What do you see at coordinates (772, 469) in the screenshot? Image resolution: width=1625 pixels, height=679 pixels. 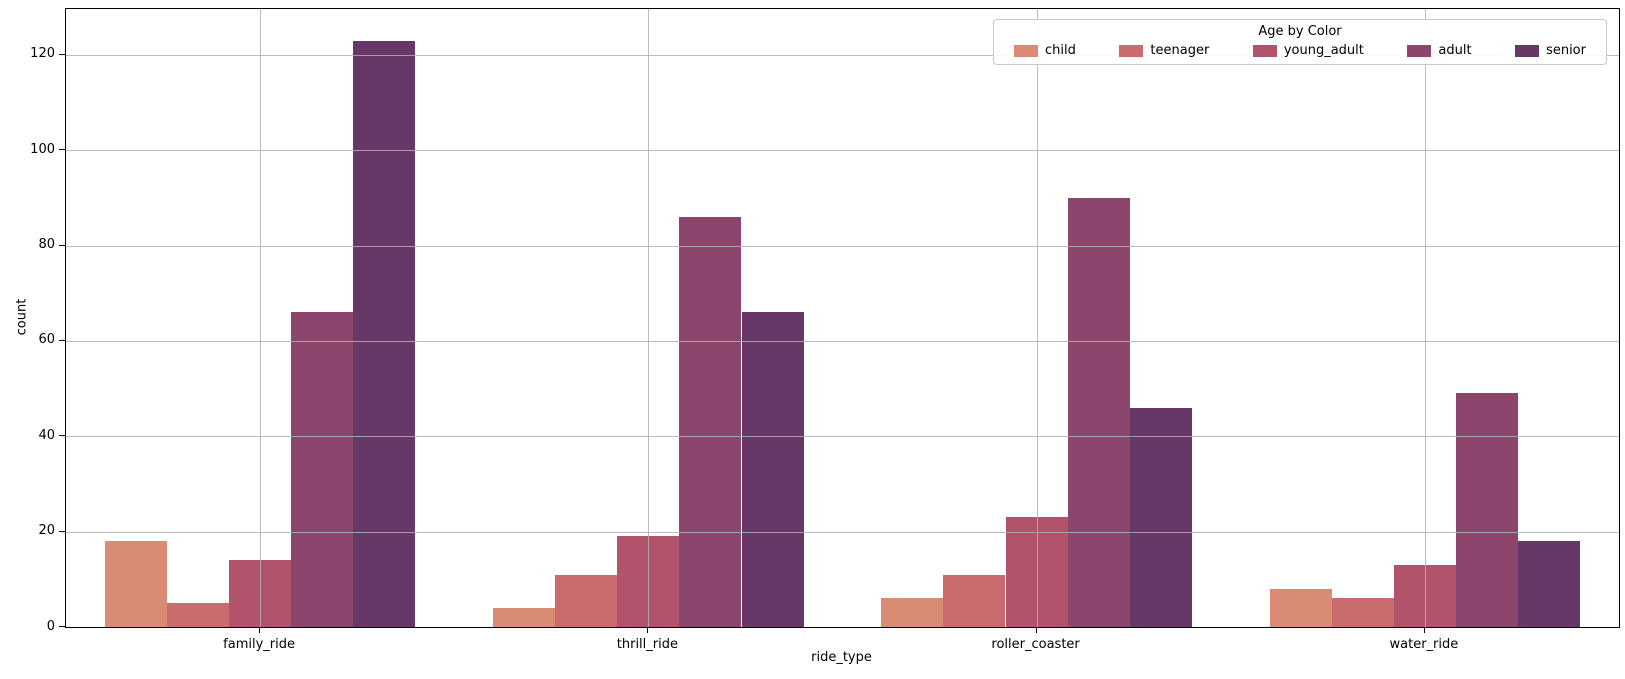 I see `bar-senior-thrill_ride` at bounding box center [772, 469].